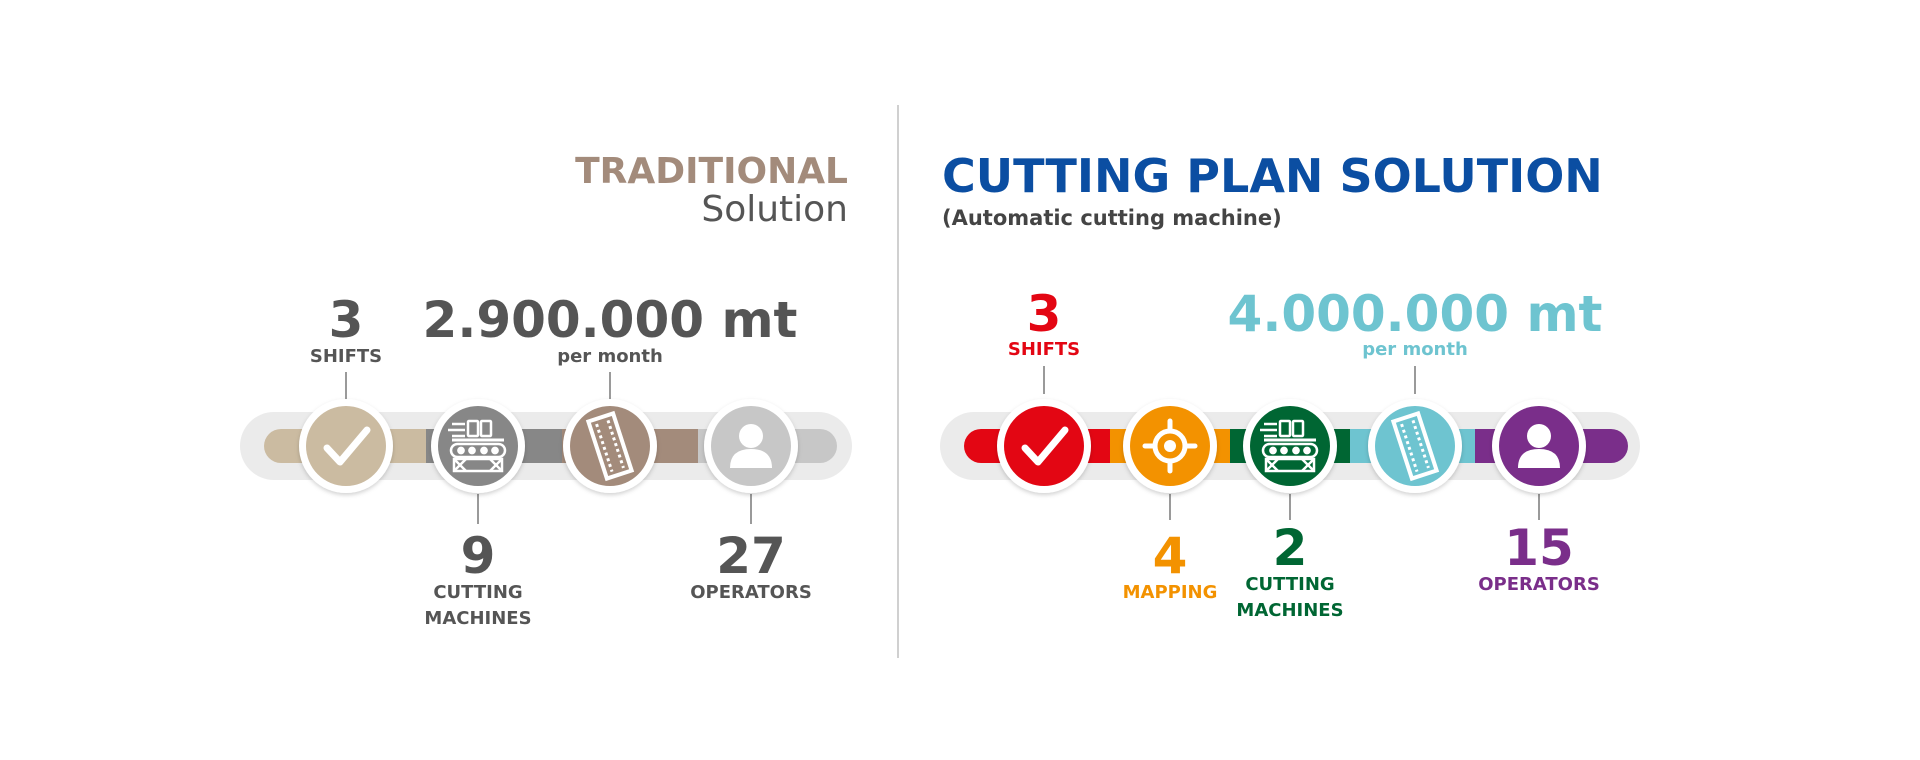 The height and width of the screenshot is (760, 1920). I want to click on cutting-plan-shifts-circle, so click(1044, 446).